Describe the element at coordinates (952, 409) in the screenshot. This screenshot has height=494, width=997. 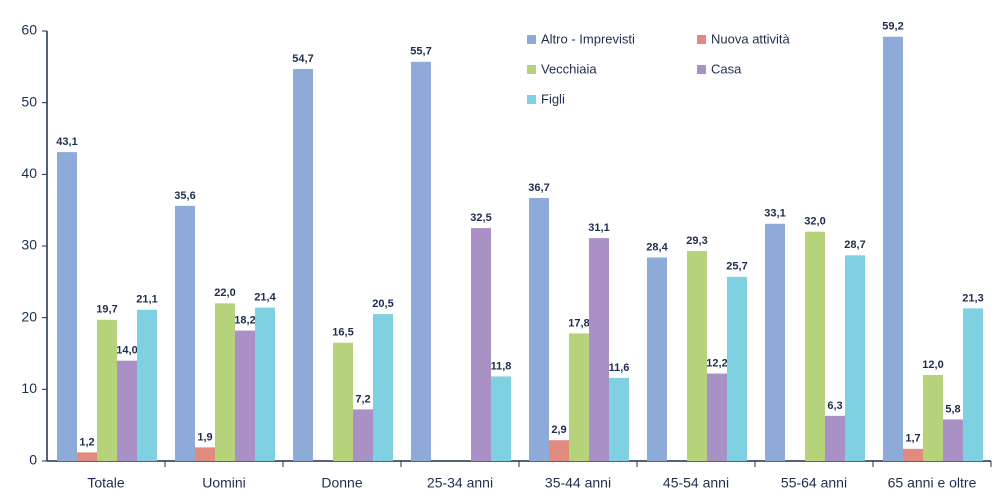
I see `value-label: 5,8` at that location.